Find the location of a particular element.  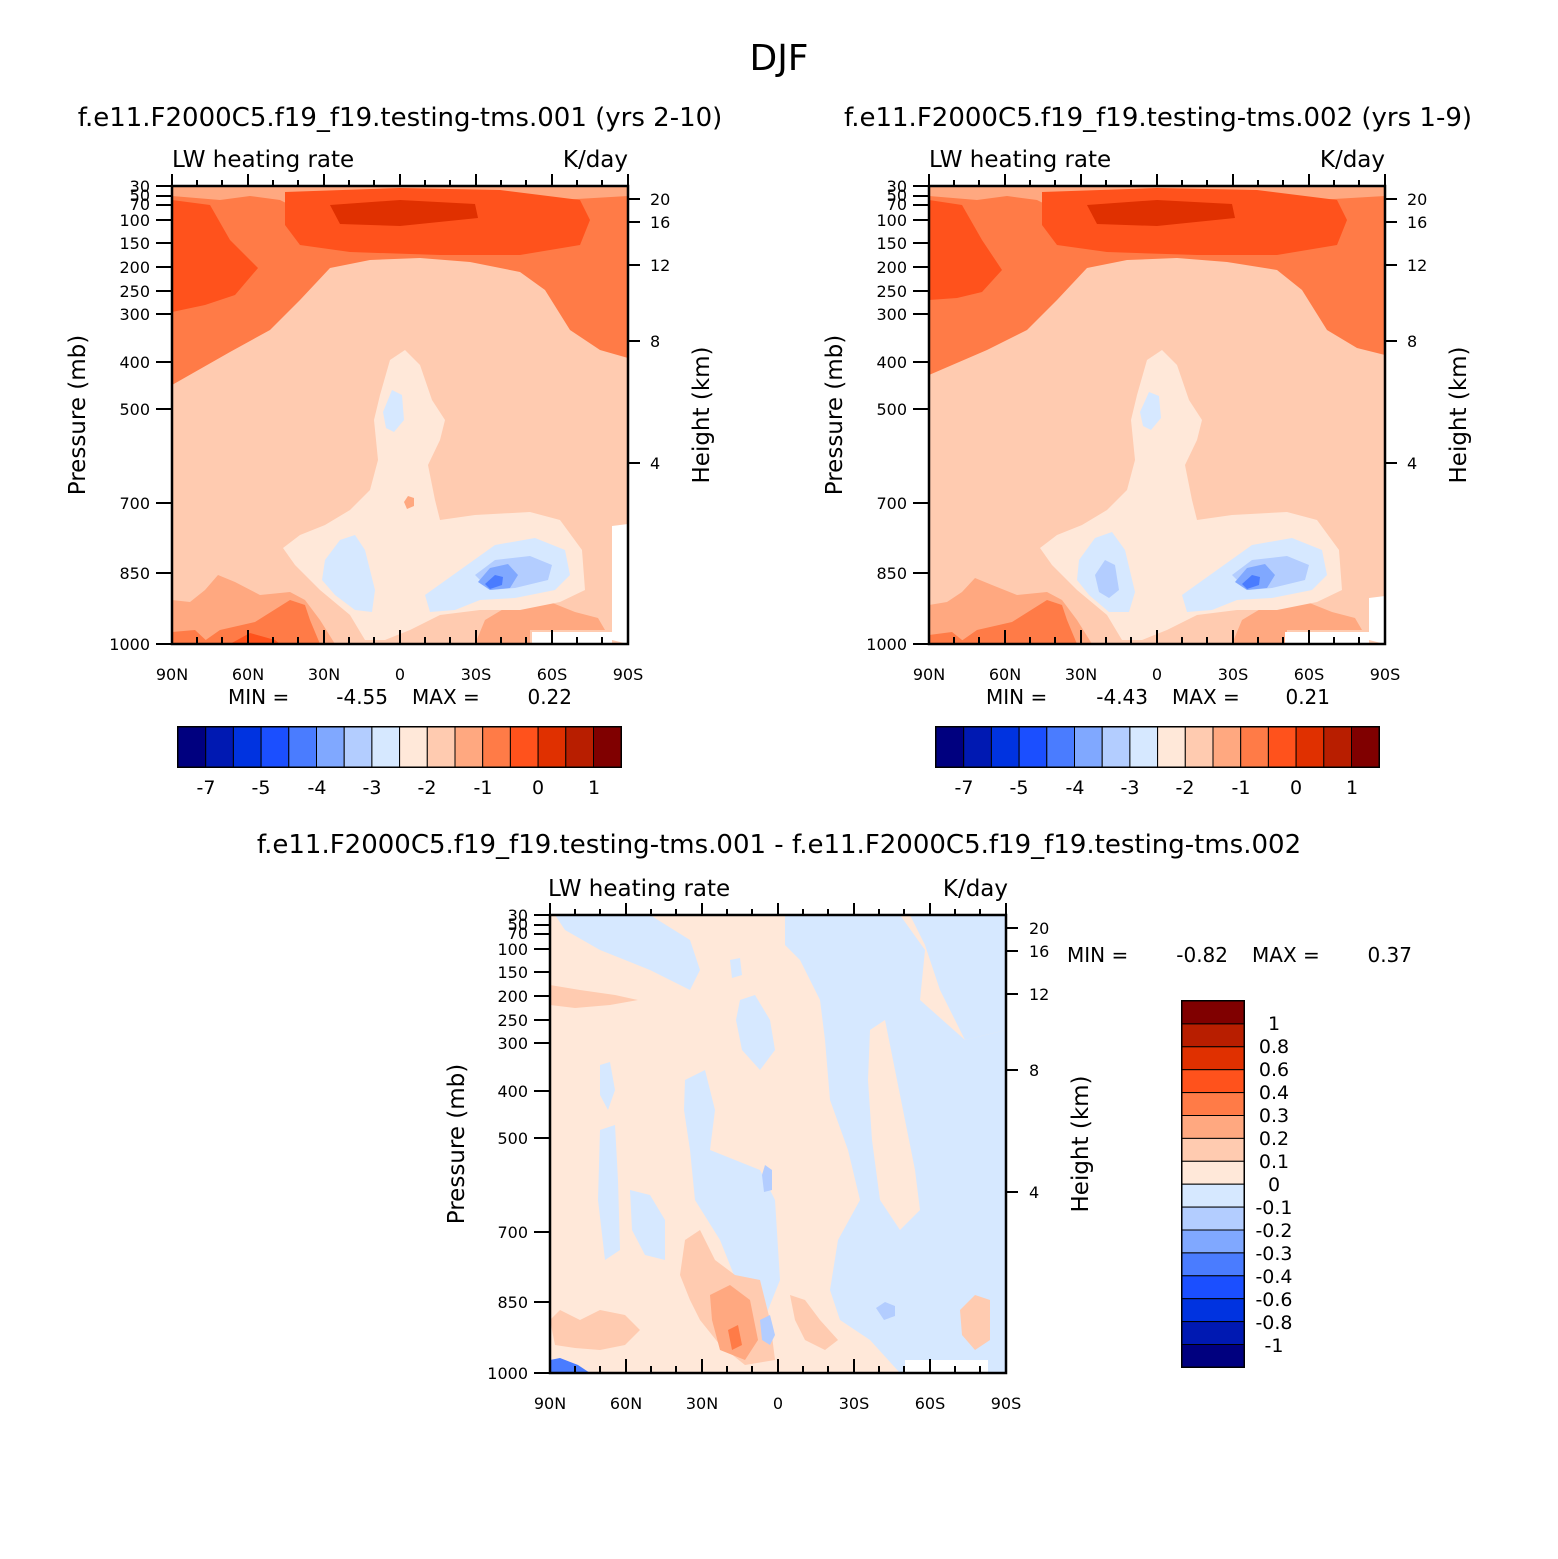

y-tick-label: 150 is located at coordinates (512, 972).